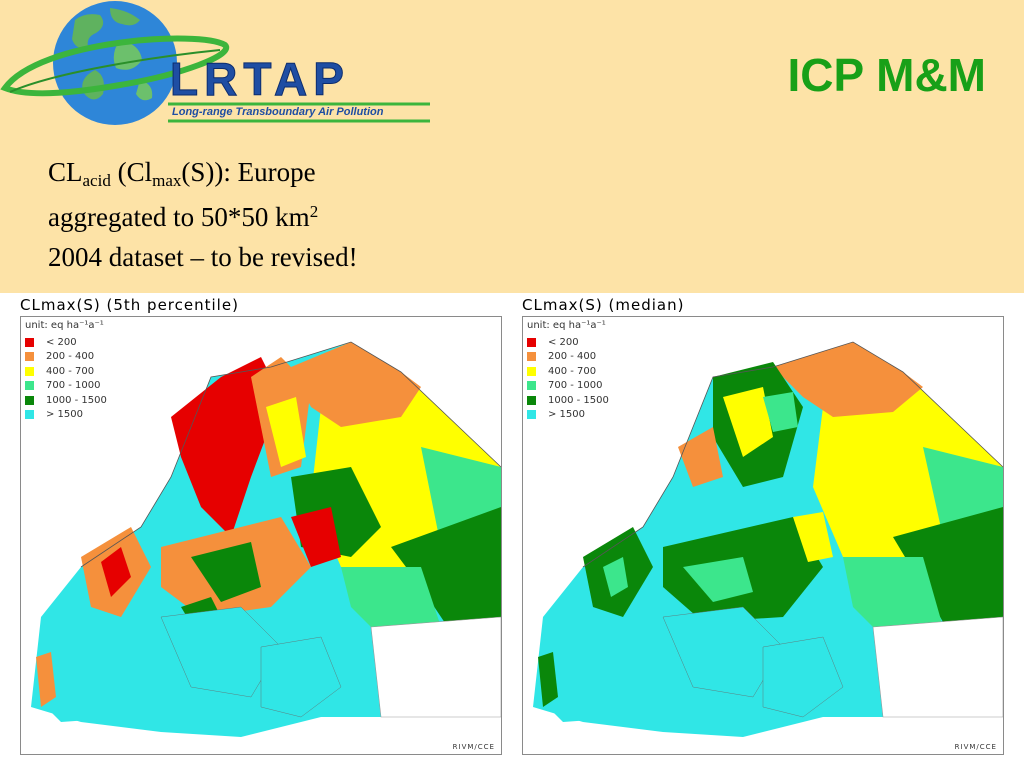 This screenshot has height=768, width=1024. I want to click on description-line-2: aggregated to 50*50 km2, so click(183, 217).